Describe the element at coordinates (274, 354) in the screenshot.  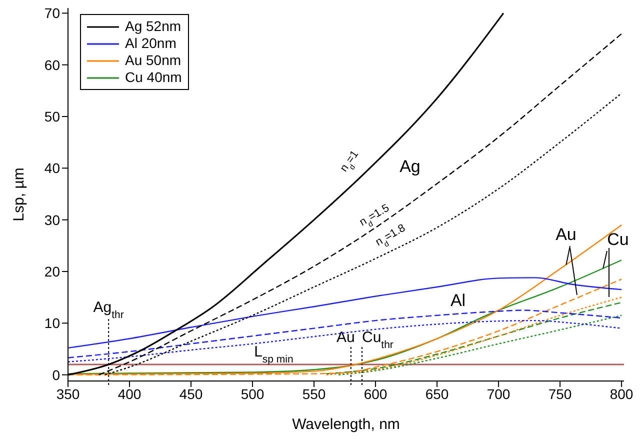
I see `ref-line-label: L$_{sp min}$` at that location.